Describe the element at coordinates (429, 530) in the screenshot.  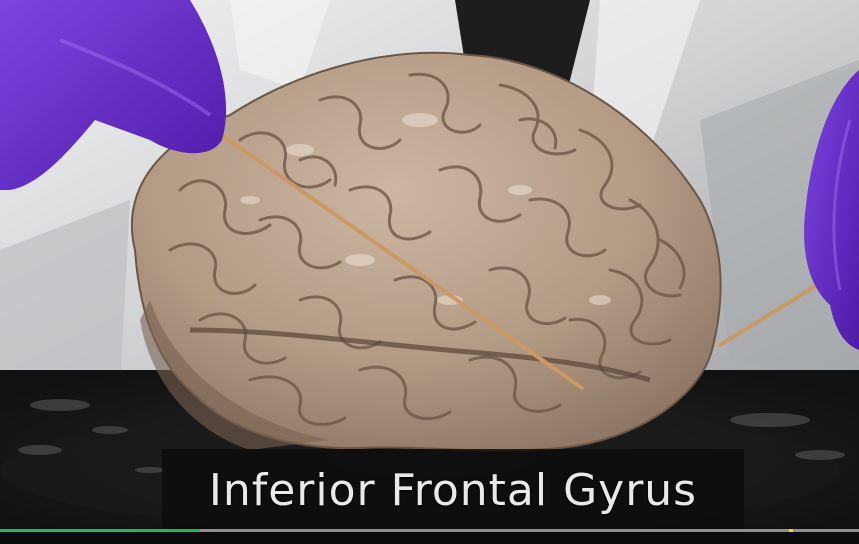
I see `video-progress-bar` at that location.